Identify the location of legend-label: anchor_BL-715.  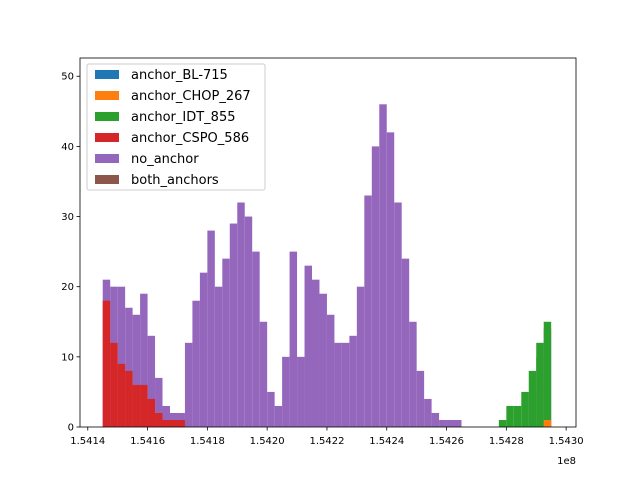
(179, 75).